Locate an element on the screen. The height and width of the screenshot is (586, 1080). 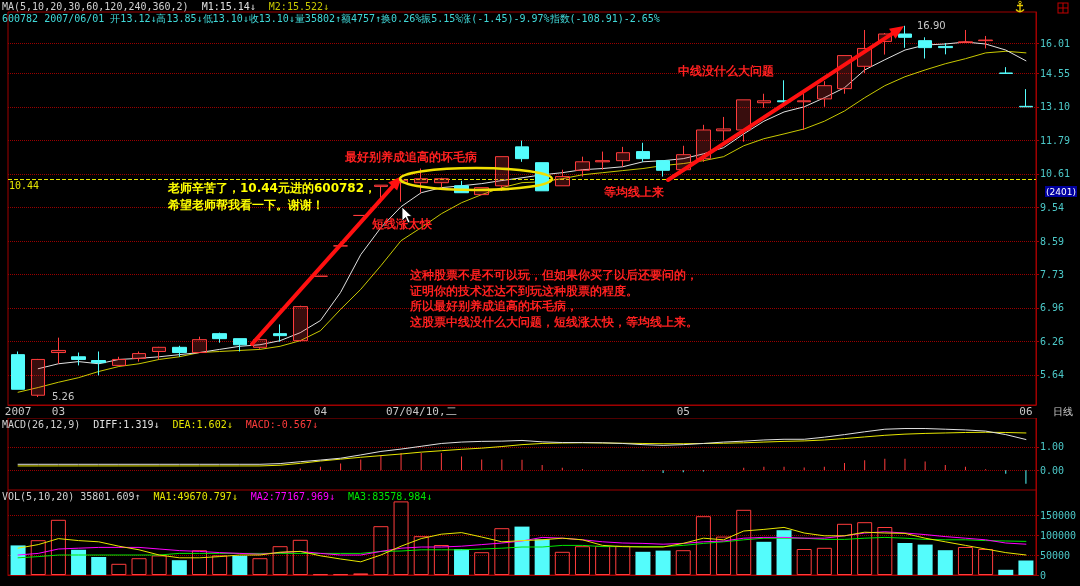
y-tick-label: 0 is located at coordinates (1043, 575).